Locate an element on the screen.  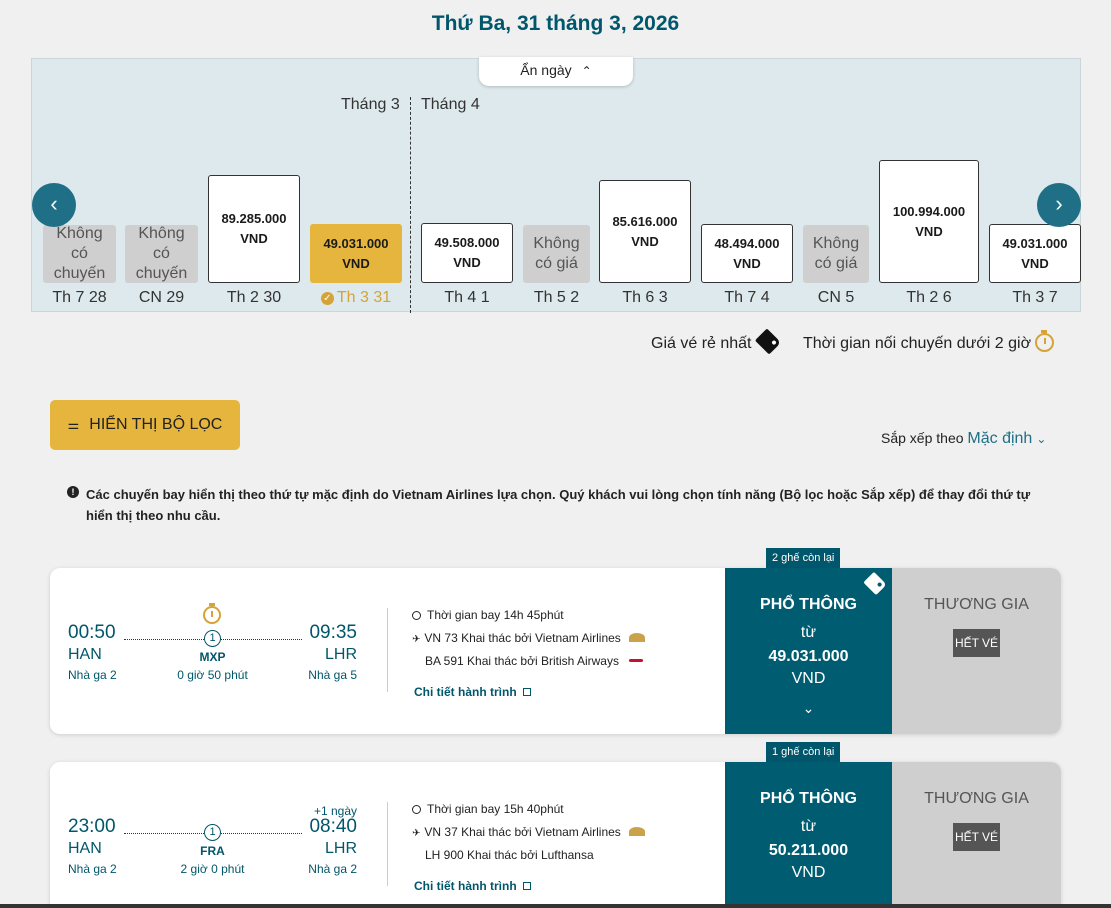
day-th3-7: 49.031.000 VND Th 3 7 is located at coordinates (1035, 186).